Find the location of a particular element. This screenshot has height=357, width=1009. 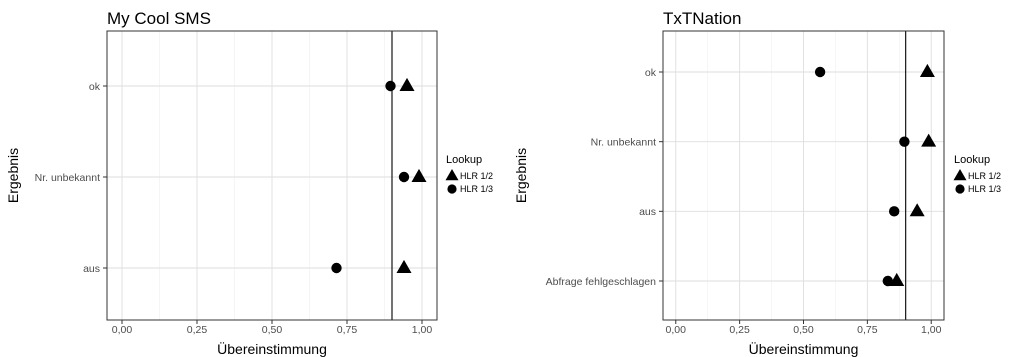

chart-title: My Cool SMS is located at coordinates (159, 18).